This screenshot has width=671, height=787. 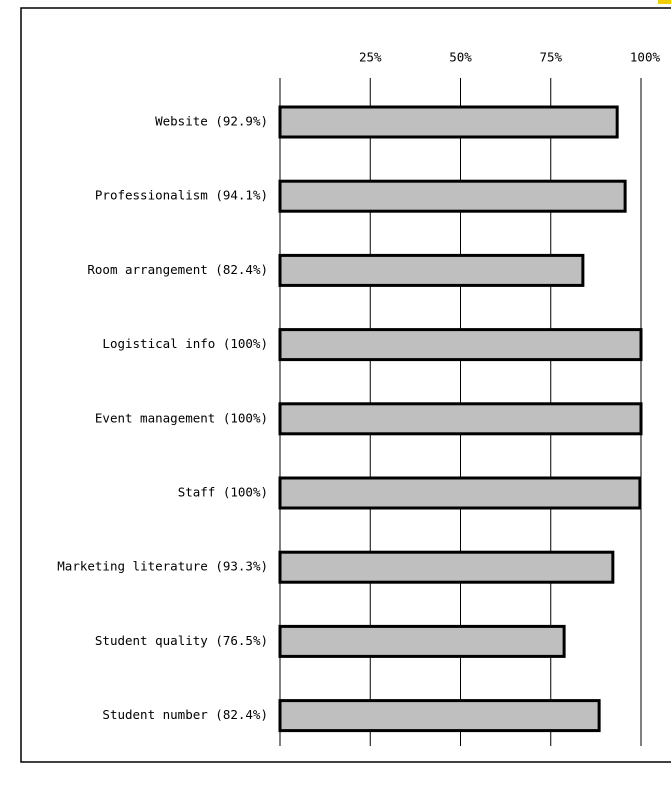 I want to click on x-tick-label: 100%, so click(x=645, y=57).